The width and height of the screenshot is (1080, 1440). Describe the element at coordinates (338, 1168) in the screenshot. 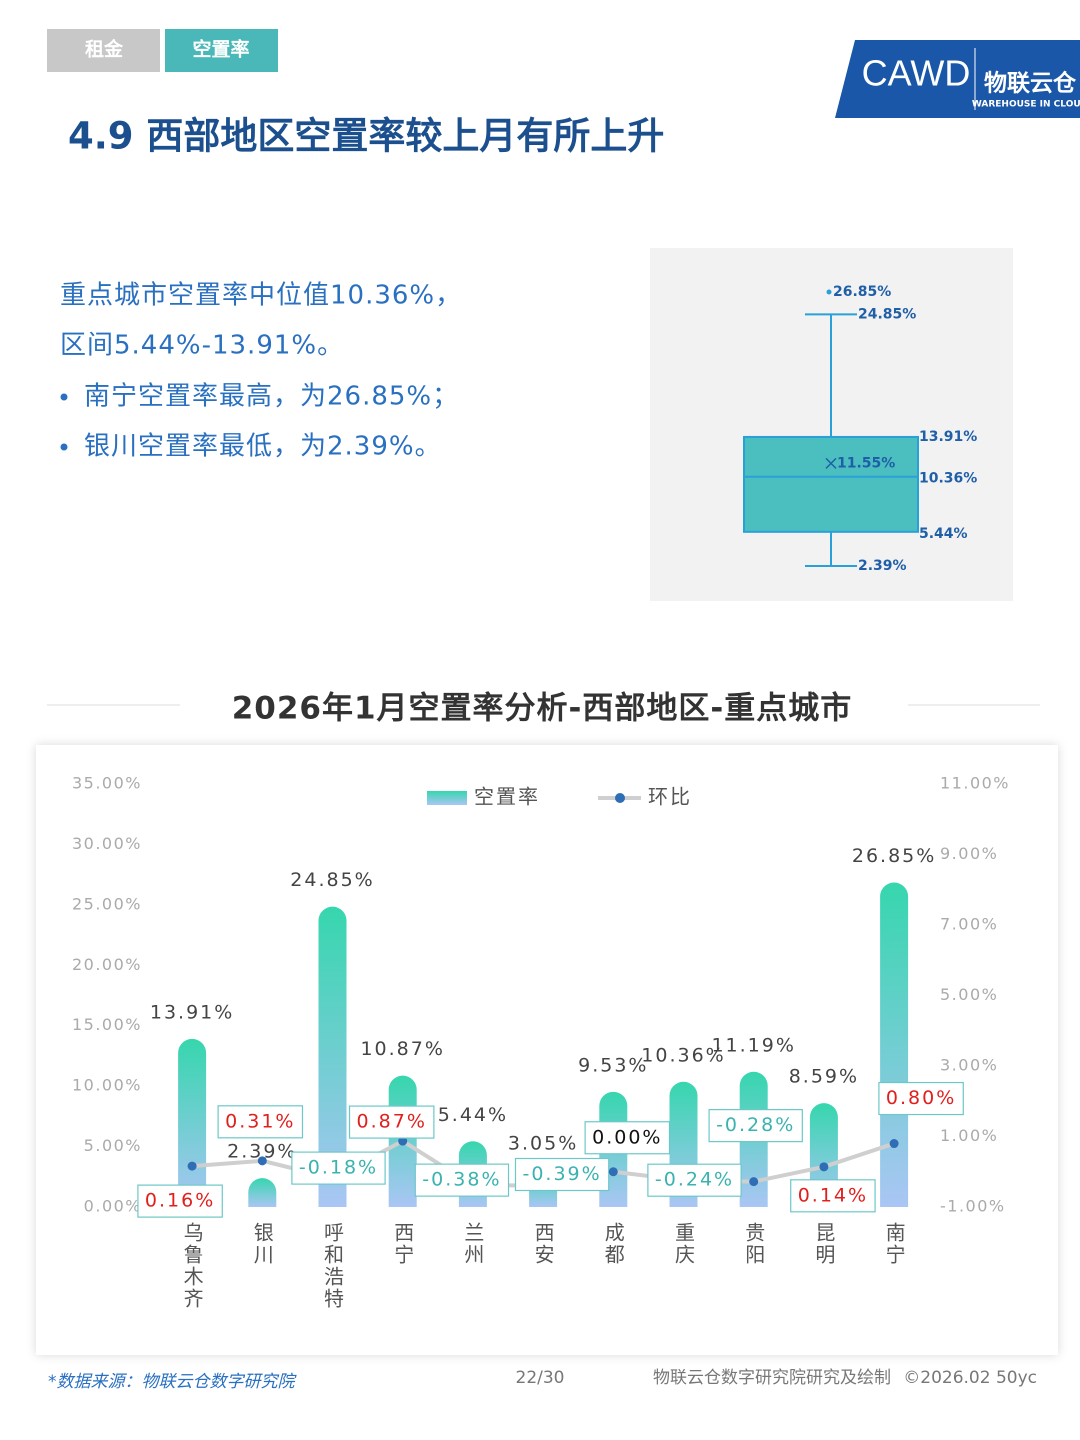

I see `line-value-label: -0.18%` at that location.